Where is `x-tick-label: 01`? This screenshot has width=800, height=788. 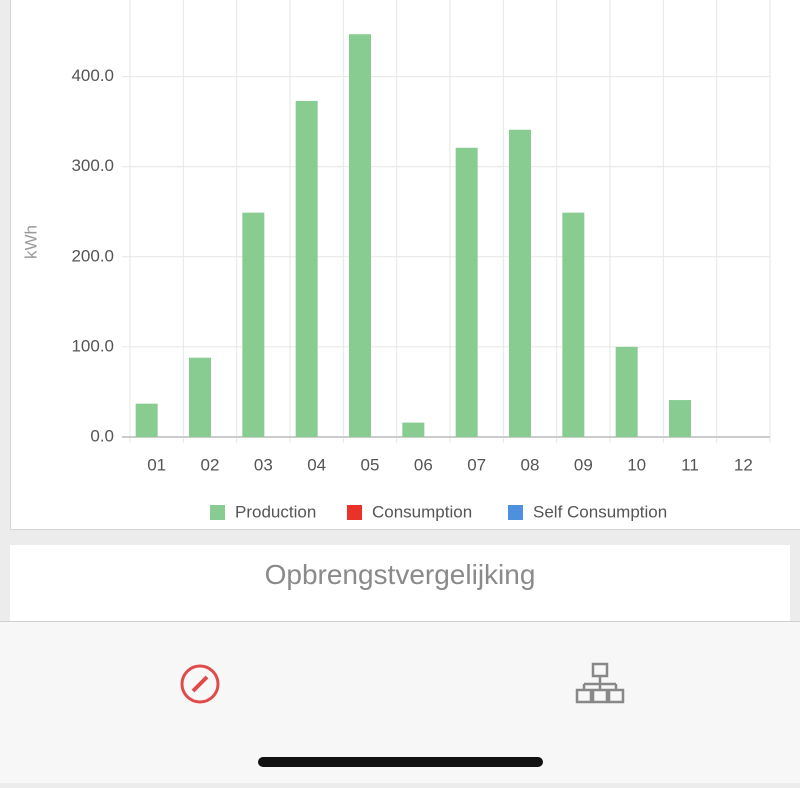
x-tick-label: 01 is located at coordinates (156, 464).